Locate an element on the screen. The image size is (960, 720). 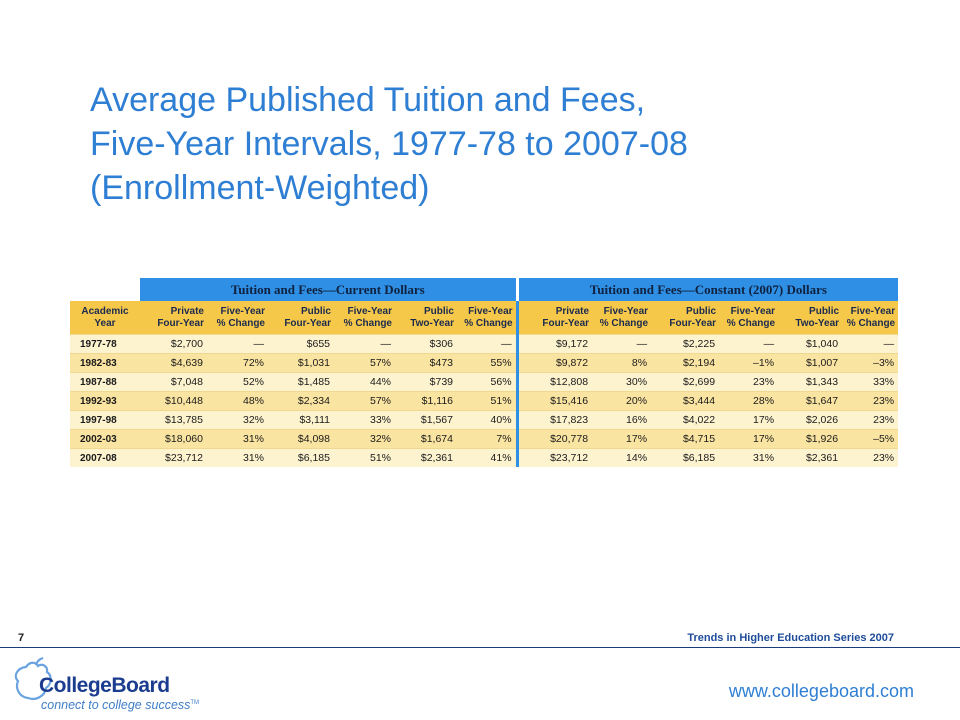
academic-year-cell: 1987-88 is located at coordinates (105, 382).